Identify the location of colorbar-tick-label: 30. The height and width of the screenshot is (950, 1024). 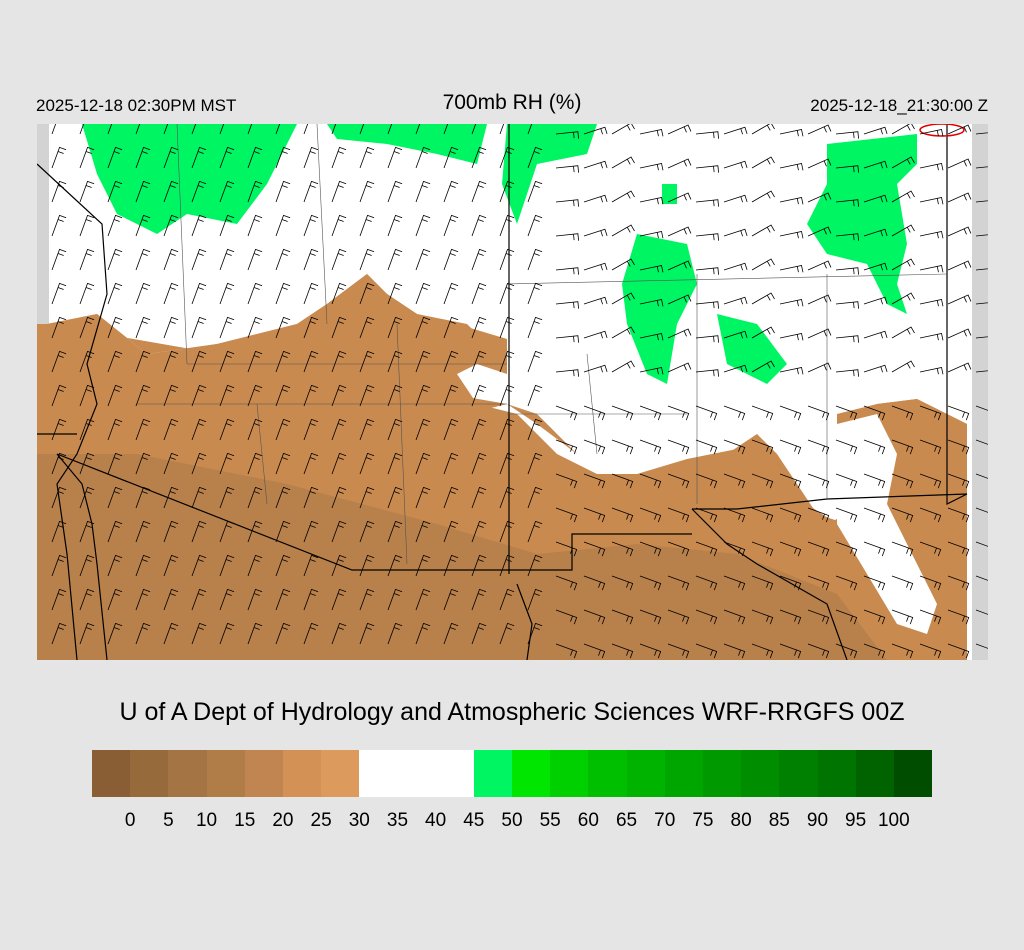
(359, 820).